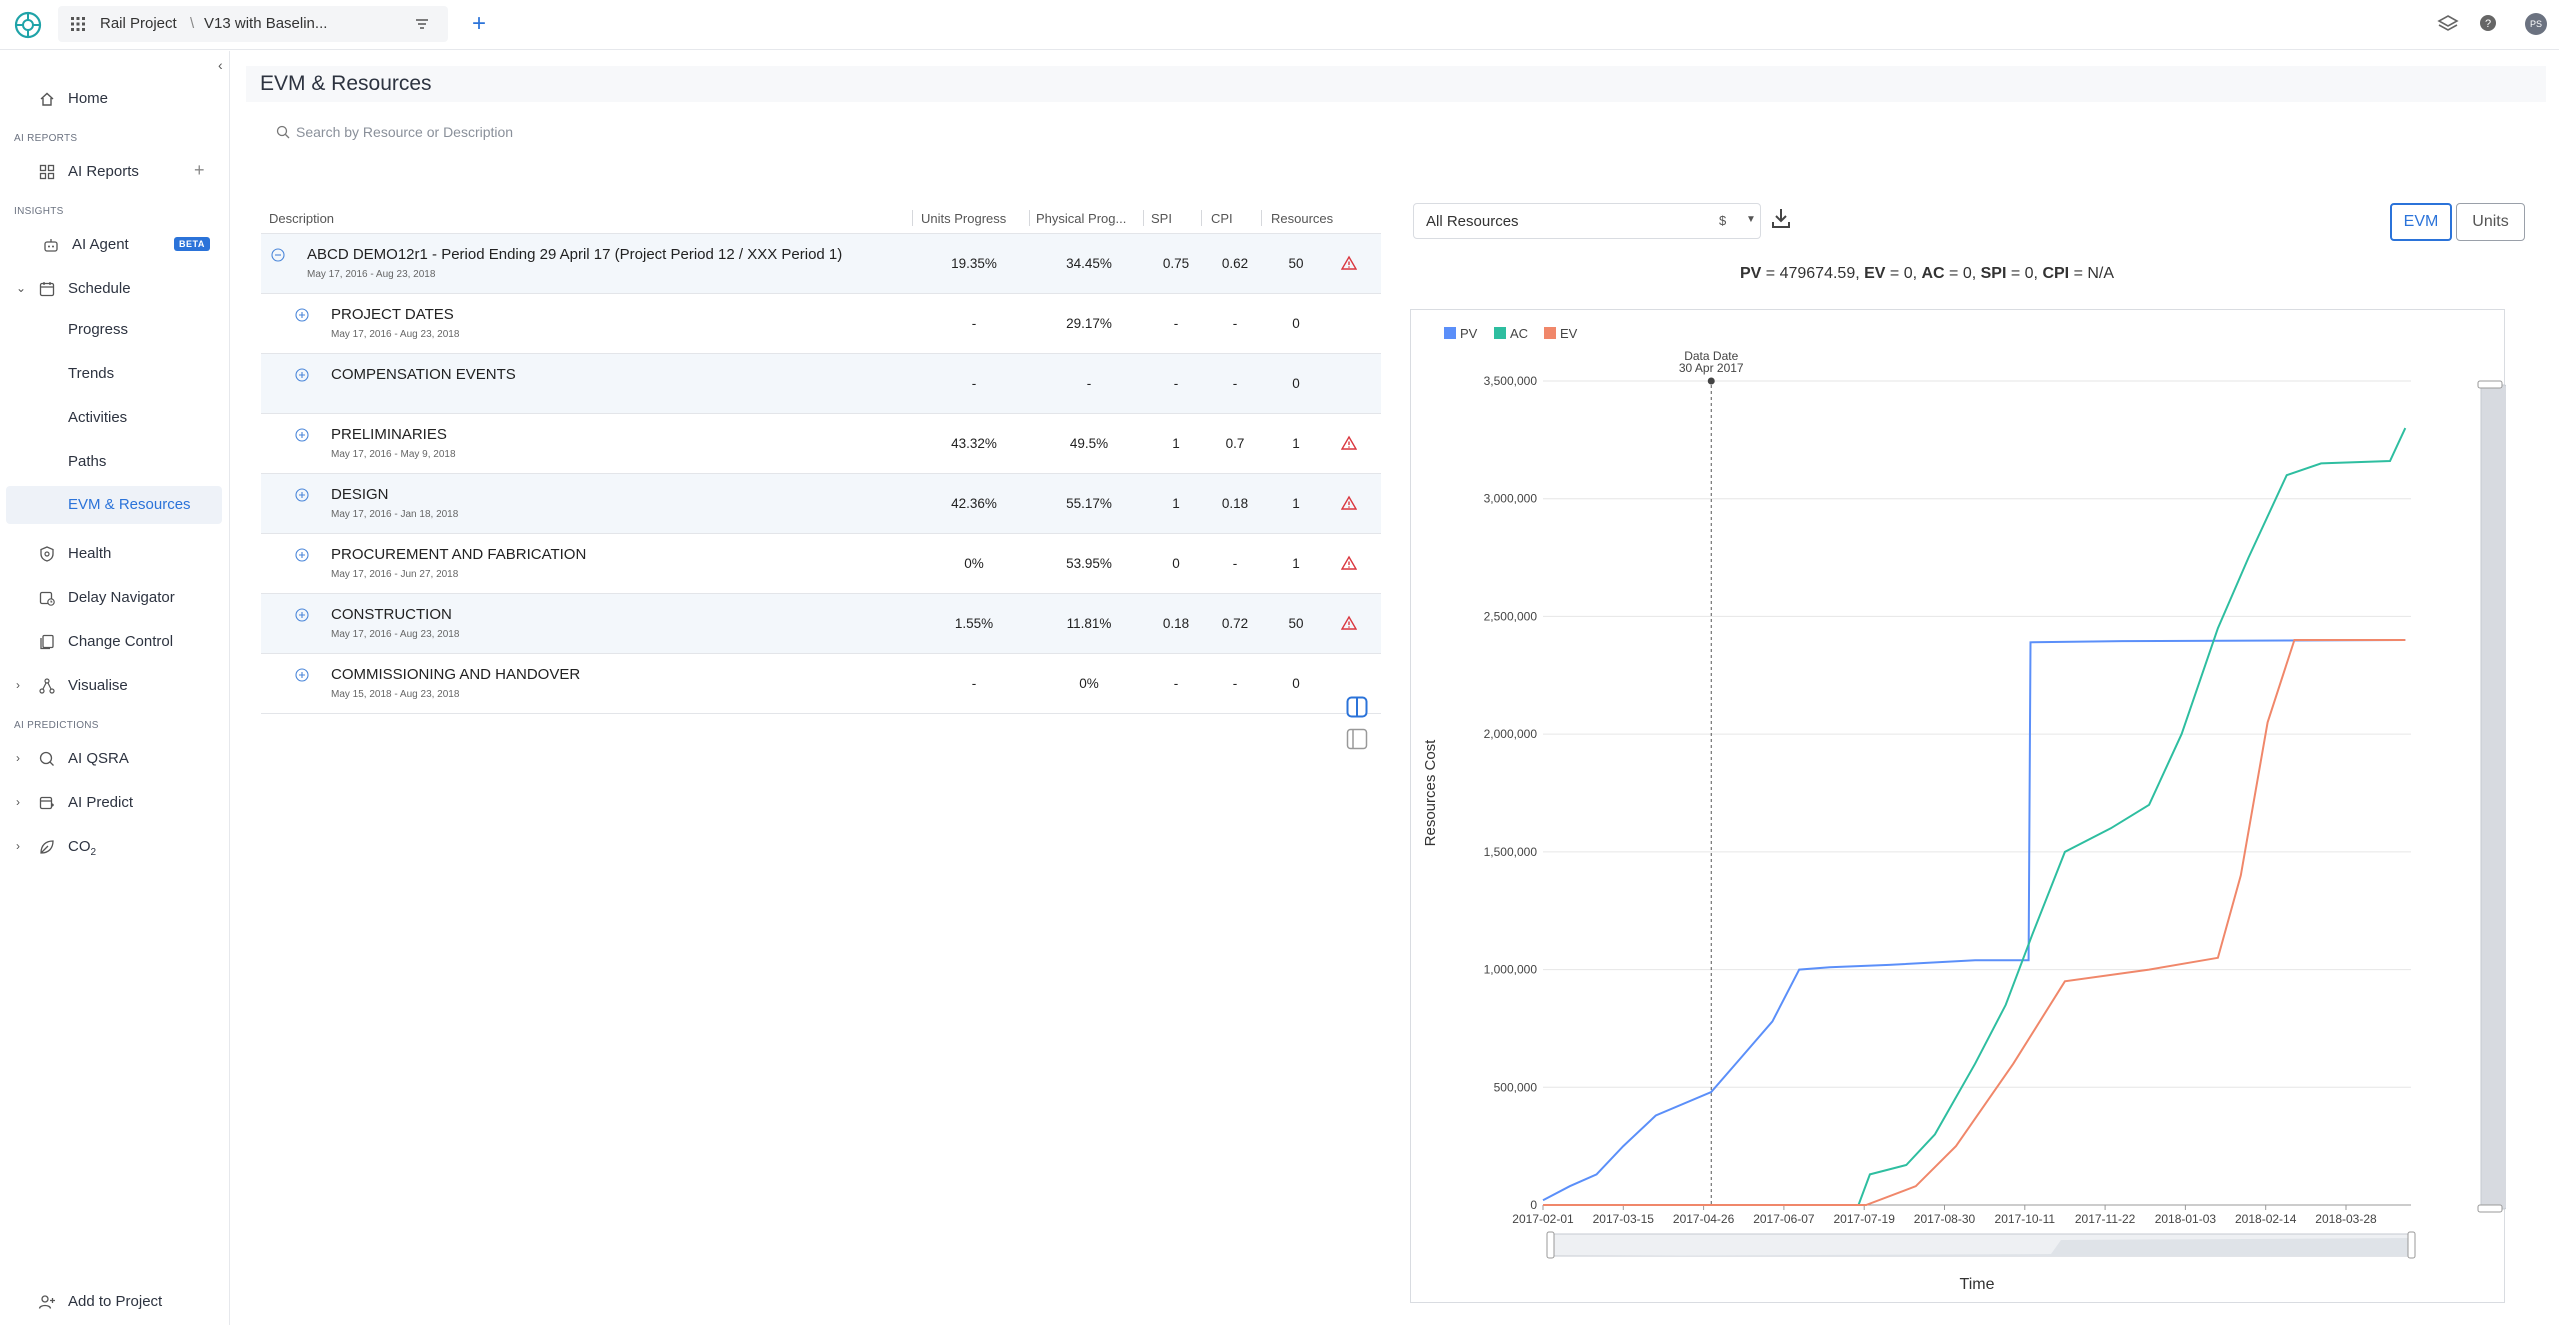  Describe the element at coordinates (1430, 793) in the screenshot. I see `y-axis-label: Resources Cost` at that location.